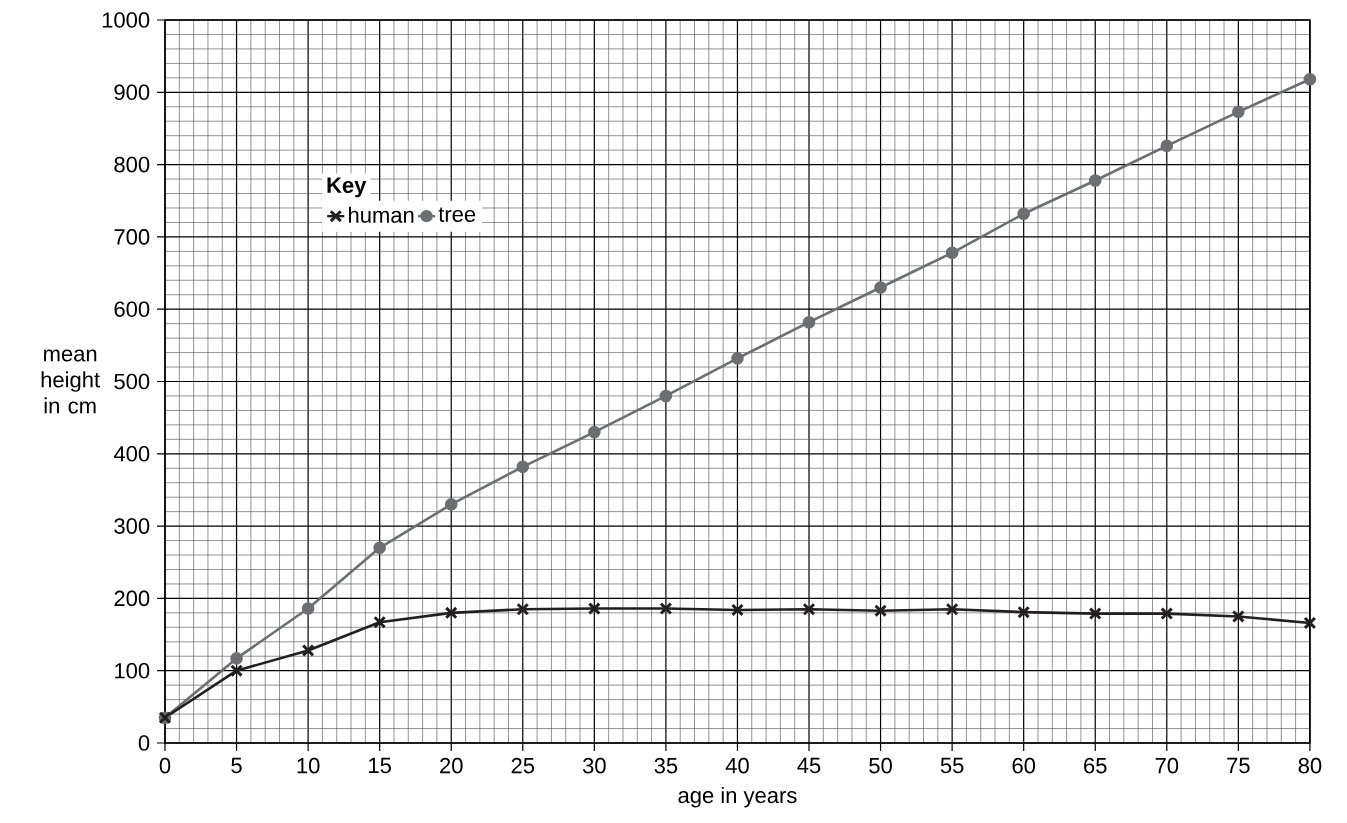  Describe the element at coordinates (952, 765) in the screenshot. I see `x-tick-label: 55` at that location.